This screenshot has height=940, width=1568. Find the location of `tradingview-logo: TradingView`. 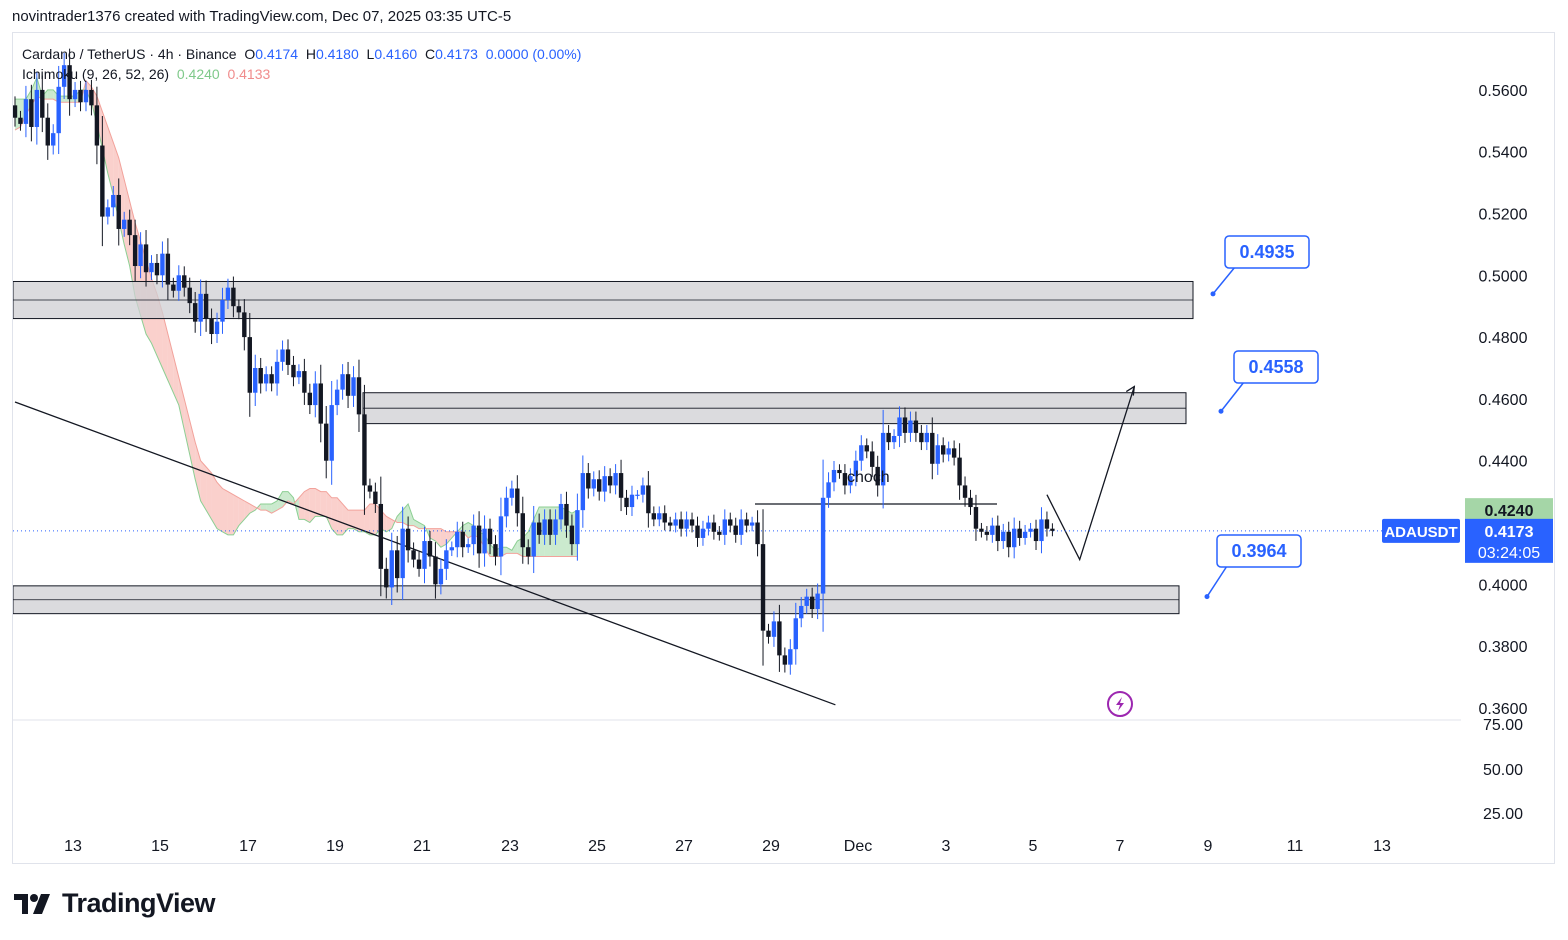

tradingview-logo: TradingView is located at coordinates (115, 903).